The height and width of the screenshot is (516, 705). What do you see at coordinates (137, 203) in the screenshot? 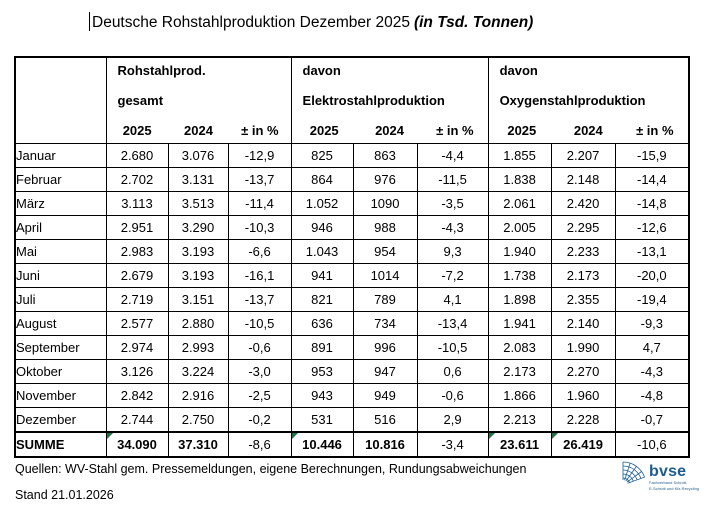
I see `value-cell: 3.113` at bounding box center [137, 203].